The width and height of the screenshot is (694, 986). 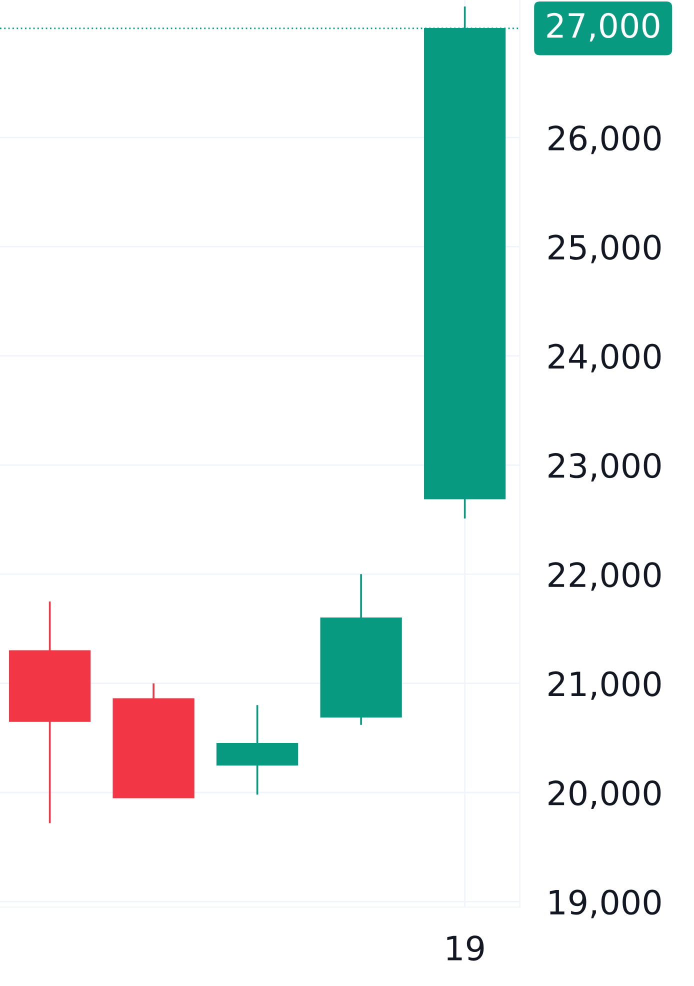 What do you see at coordinates (604, 358) in the screenshot?
I see `y-tick-label: 24,000` at bounding box center [604, 358].